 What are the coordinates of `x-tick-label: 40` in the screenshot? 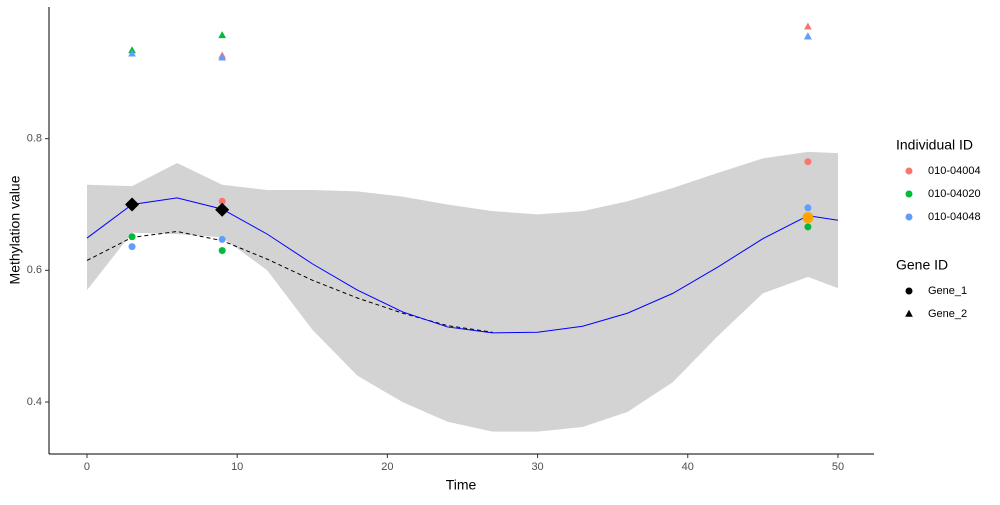 It's located at (688, 467).